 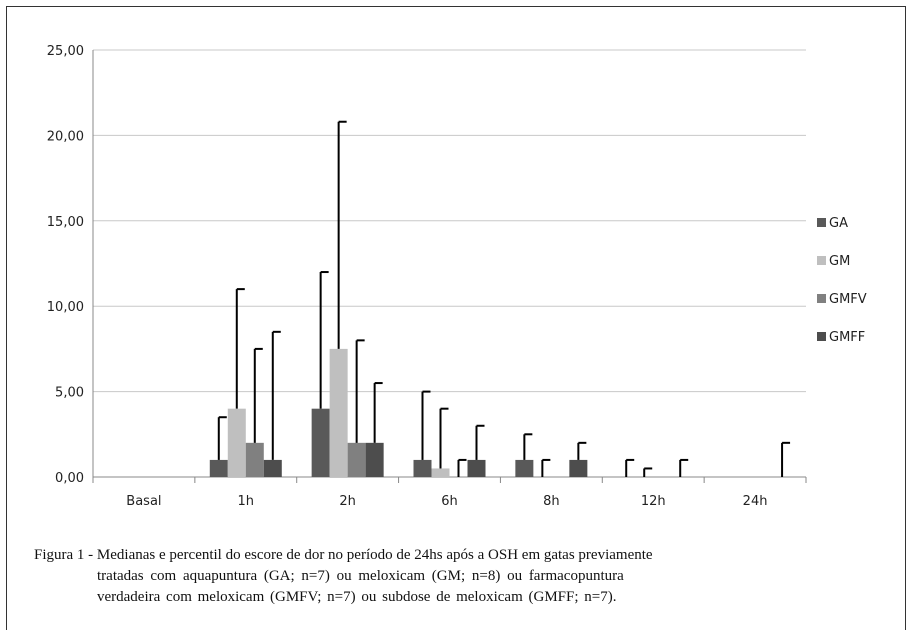 I want to click on x-tick-label: 2h, so click(x=347, y=501).